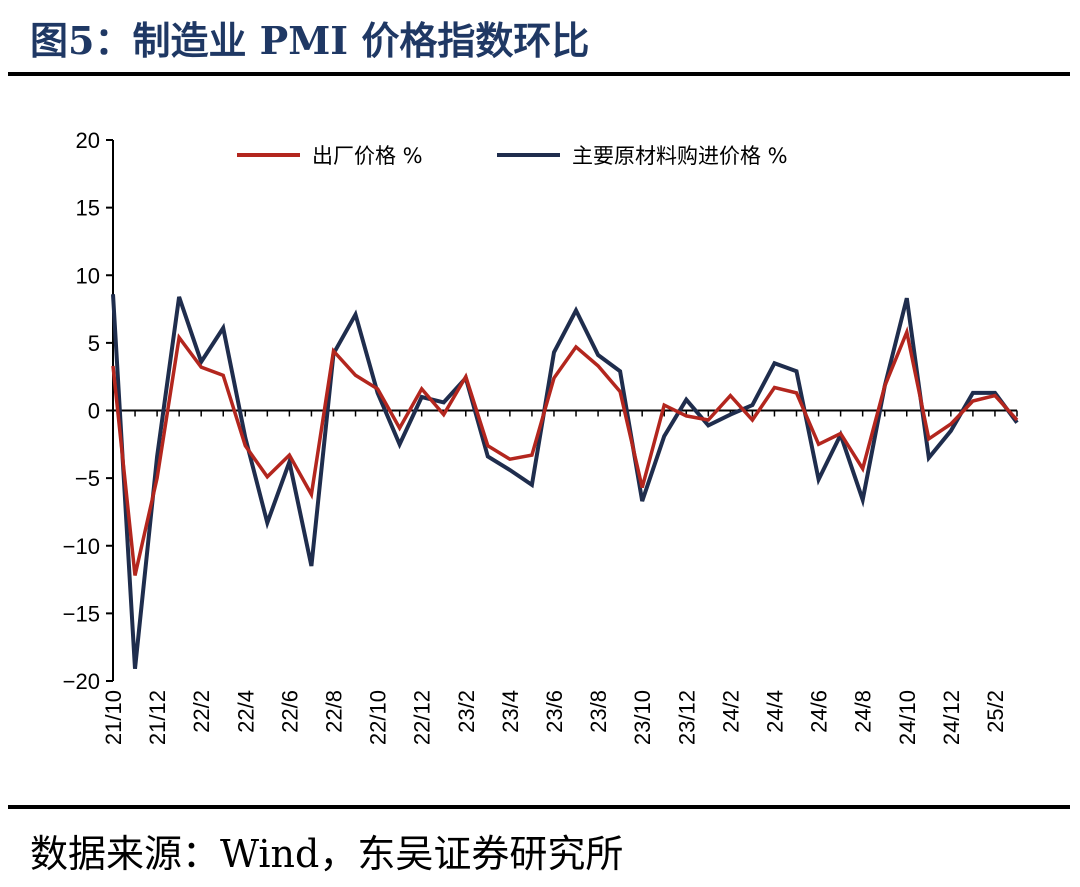 This screenshot has width=1080, height=887. Describe the element at coordinates (686, 717) in the screenshot. I see `x-tick-label: 23/12` at that location.